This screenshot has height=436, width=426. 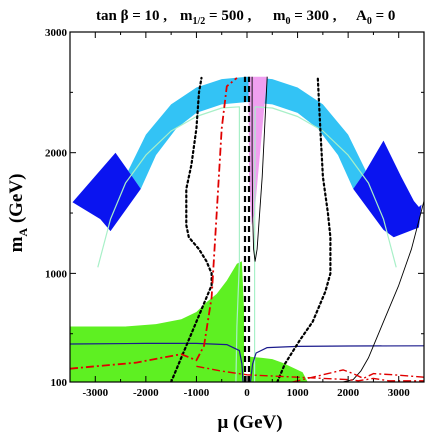 What do you see at coordinates (95, 393) in the screenshot?
I see `x-tick-label: -3000` at bounding box center [95, 393].